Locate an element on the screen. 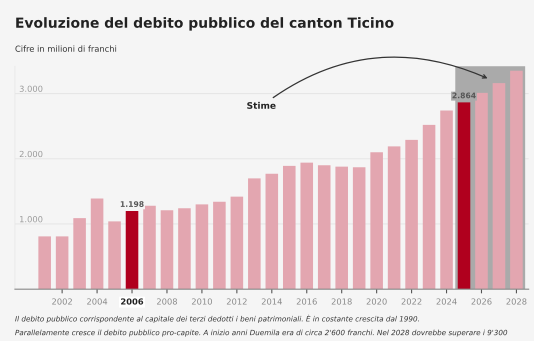 The width and height of the screenshot is (534, 341). x-tick-label: 2010 is located at coordinates (202, 301).